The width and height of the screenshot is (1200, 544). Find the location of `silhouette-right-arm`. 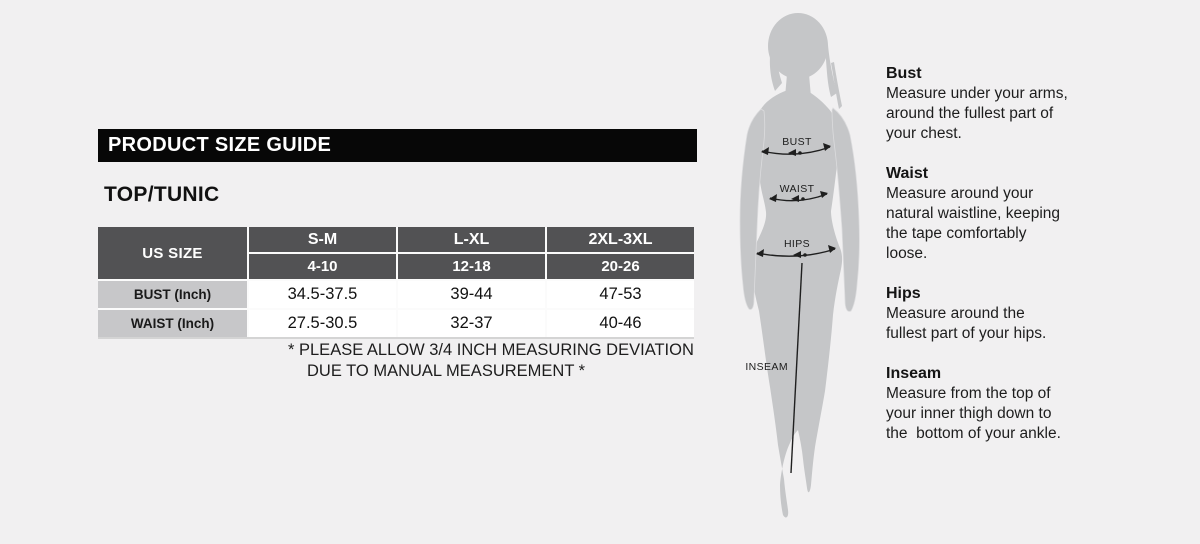

silhouette-right-arm is located at coordinates (845, 209).